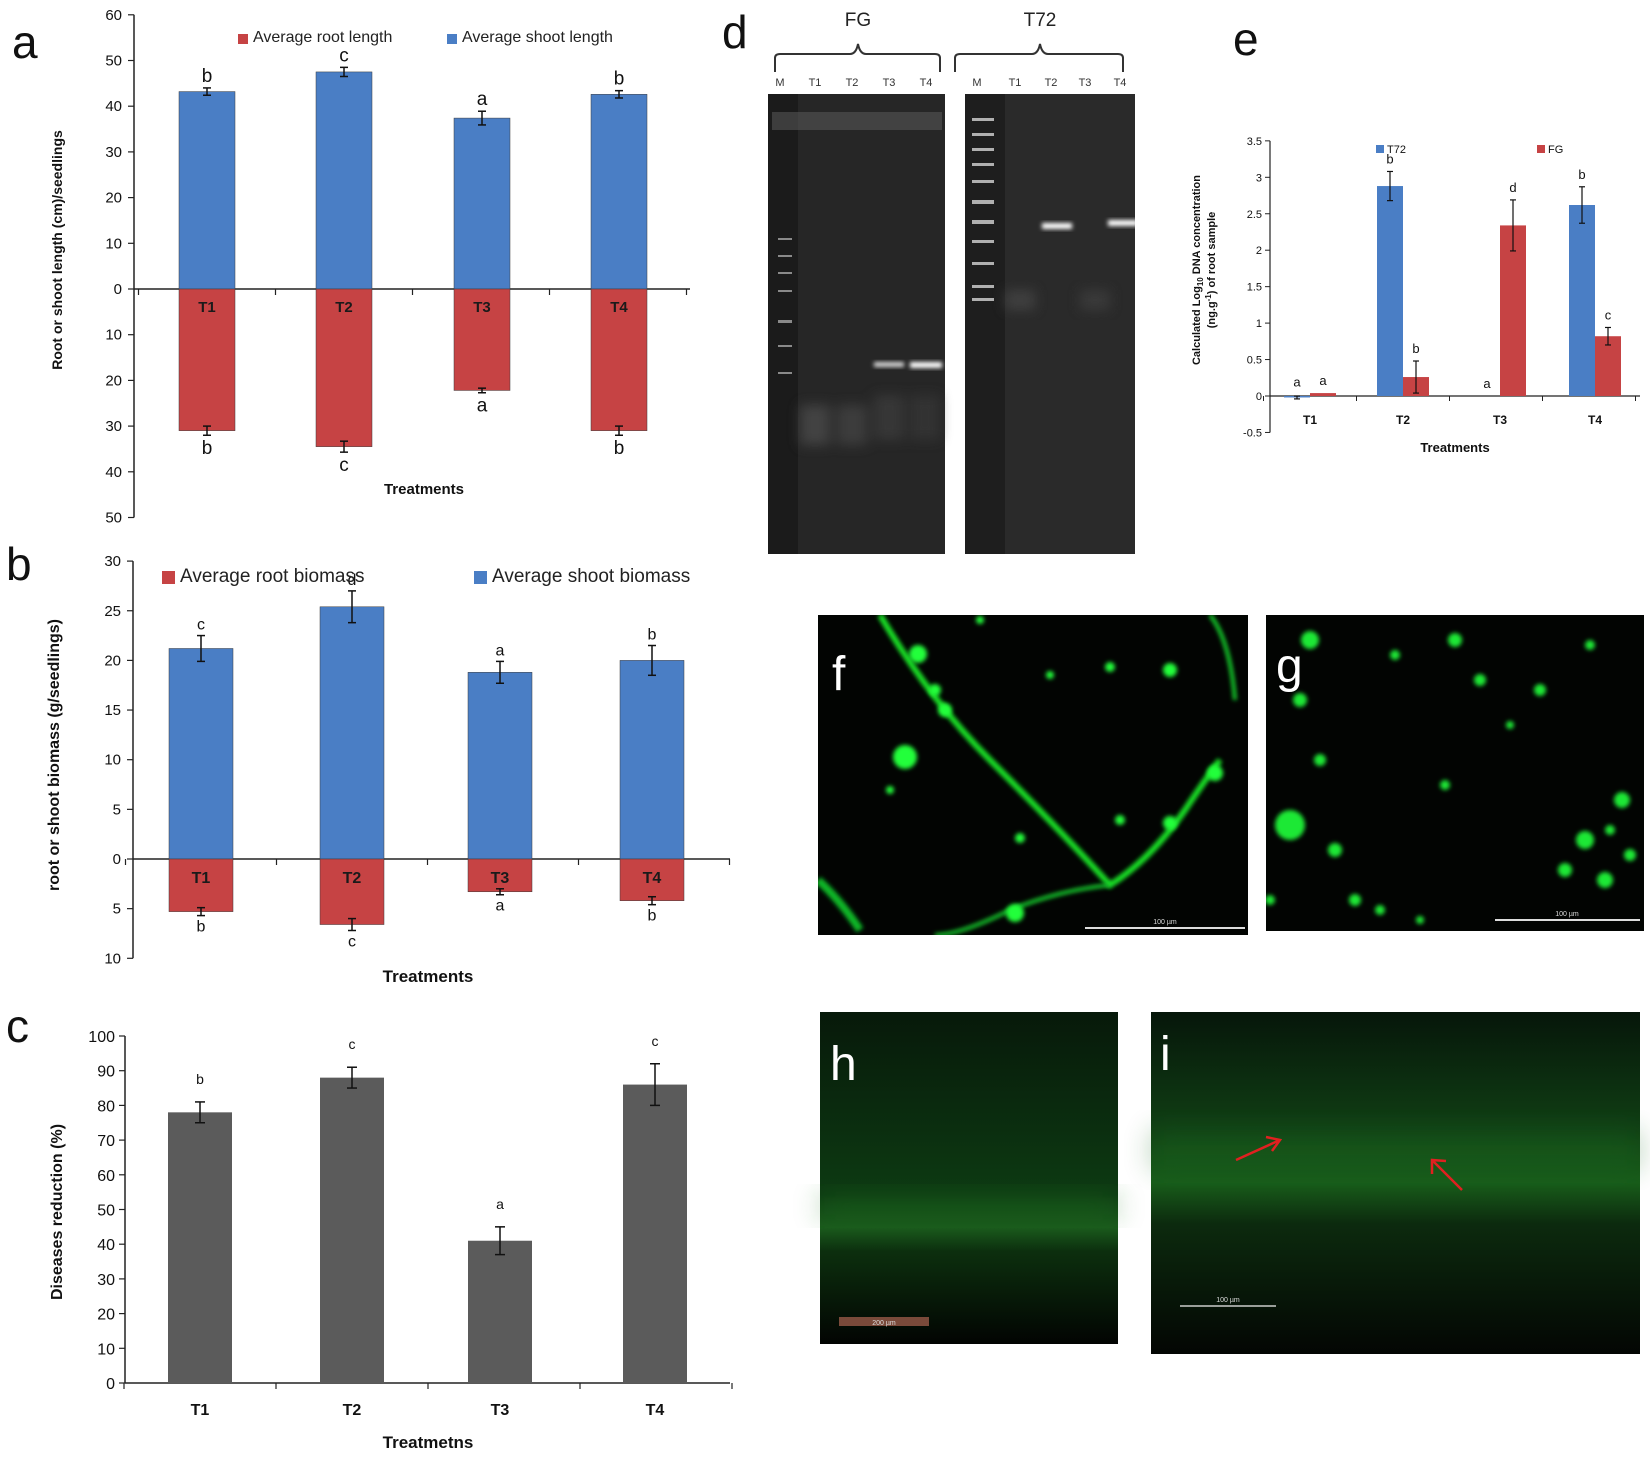  Describe the element at coordinates (1254, 215) in the screenshot. I see `y-tick-label: 2.5` at that location.